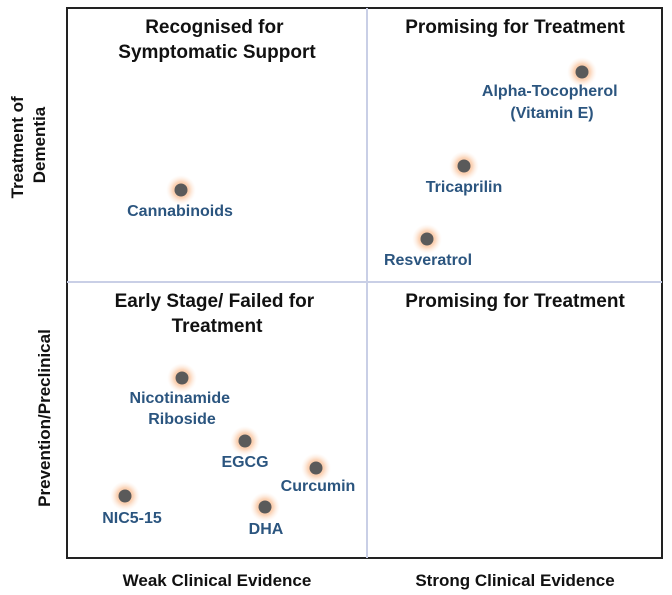 Image resolution: width=672 pixels, height=595 pixels. I want to click on compound-nicotinamide-riboside: Nicotinamide Riboside, so click(182, 395).